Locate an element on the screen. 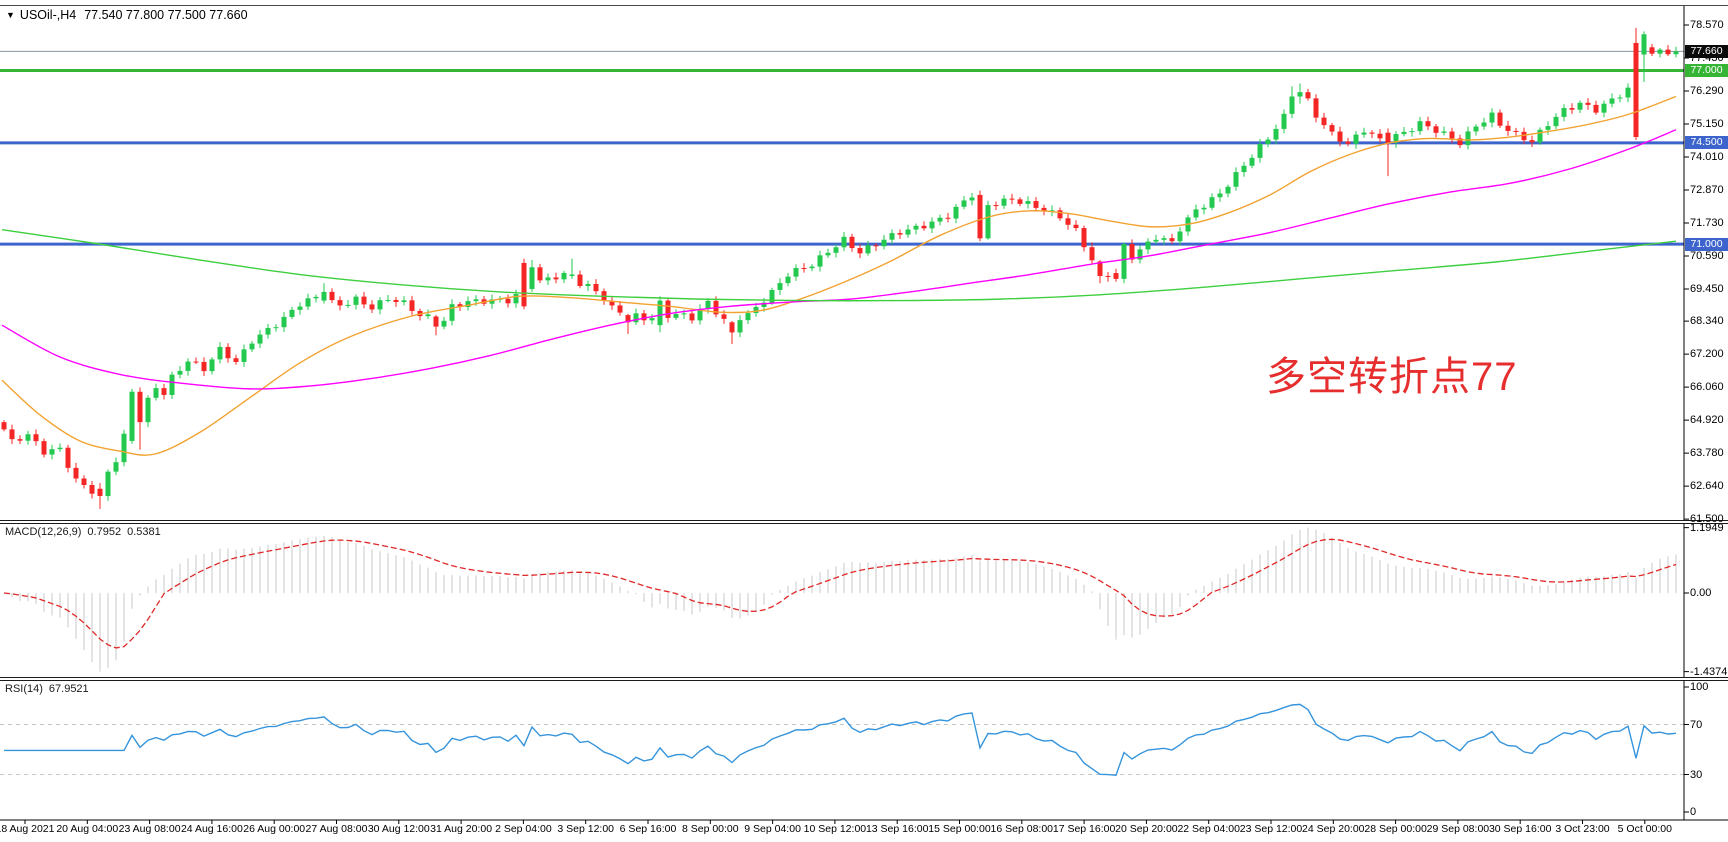  time-tick-label: 17 Sep 16:00 is located at coordinates (1084, 829).